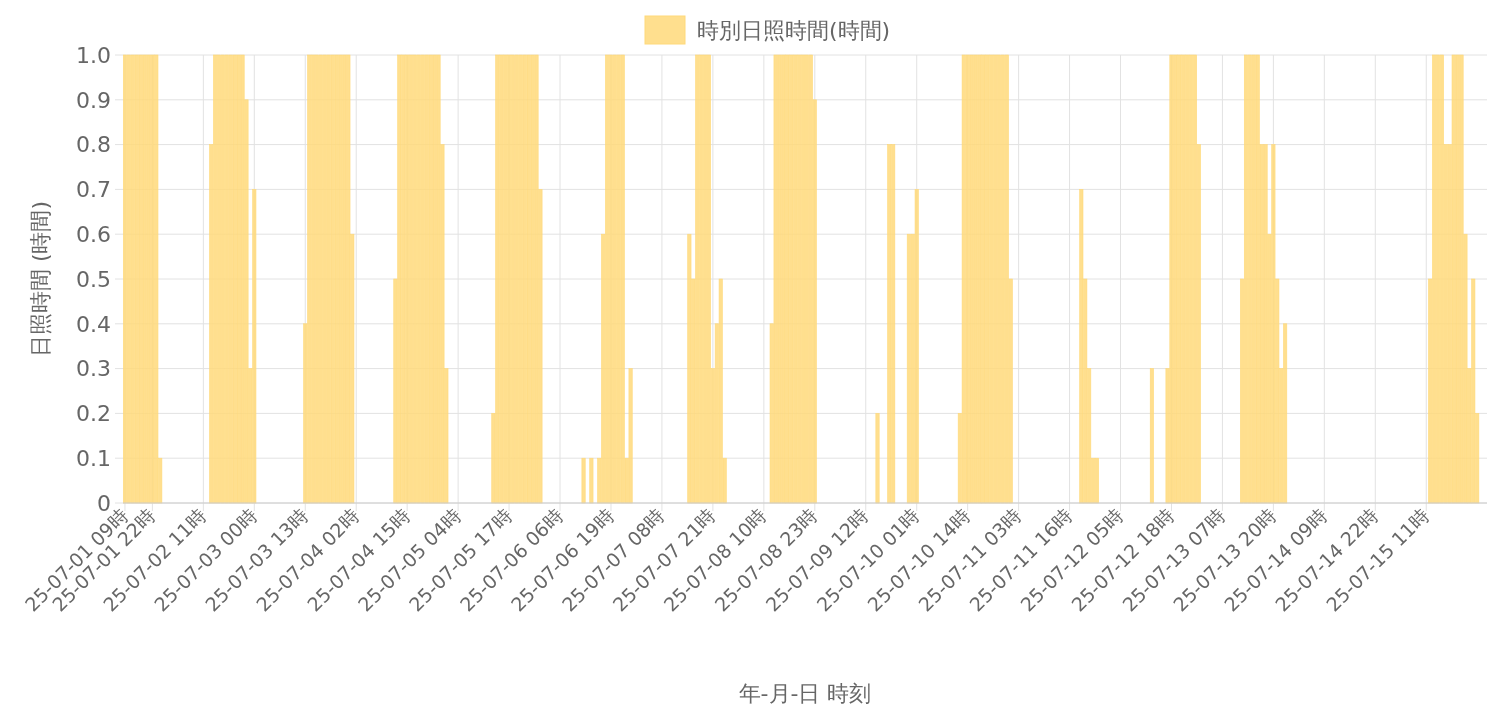 Image resolution: width=1512 pixels, height=713 pixels. Describe the element at coordinates (93, 279) in the screenshot. I see `y-tick-label: 0.5` at that location.